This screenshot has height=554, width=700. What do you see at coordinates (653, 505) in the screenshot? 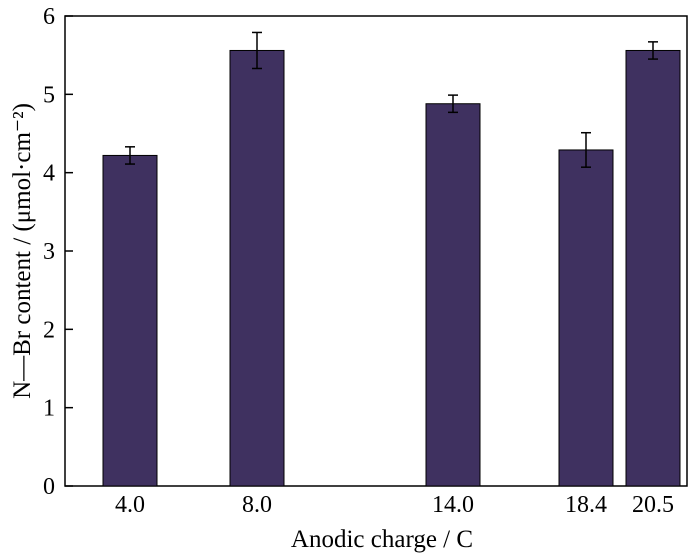
I see `x-tick-label: 20.5` at bounding box center [653, 505].